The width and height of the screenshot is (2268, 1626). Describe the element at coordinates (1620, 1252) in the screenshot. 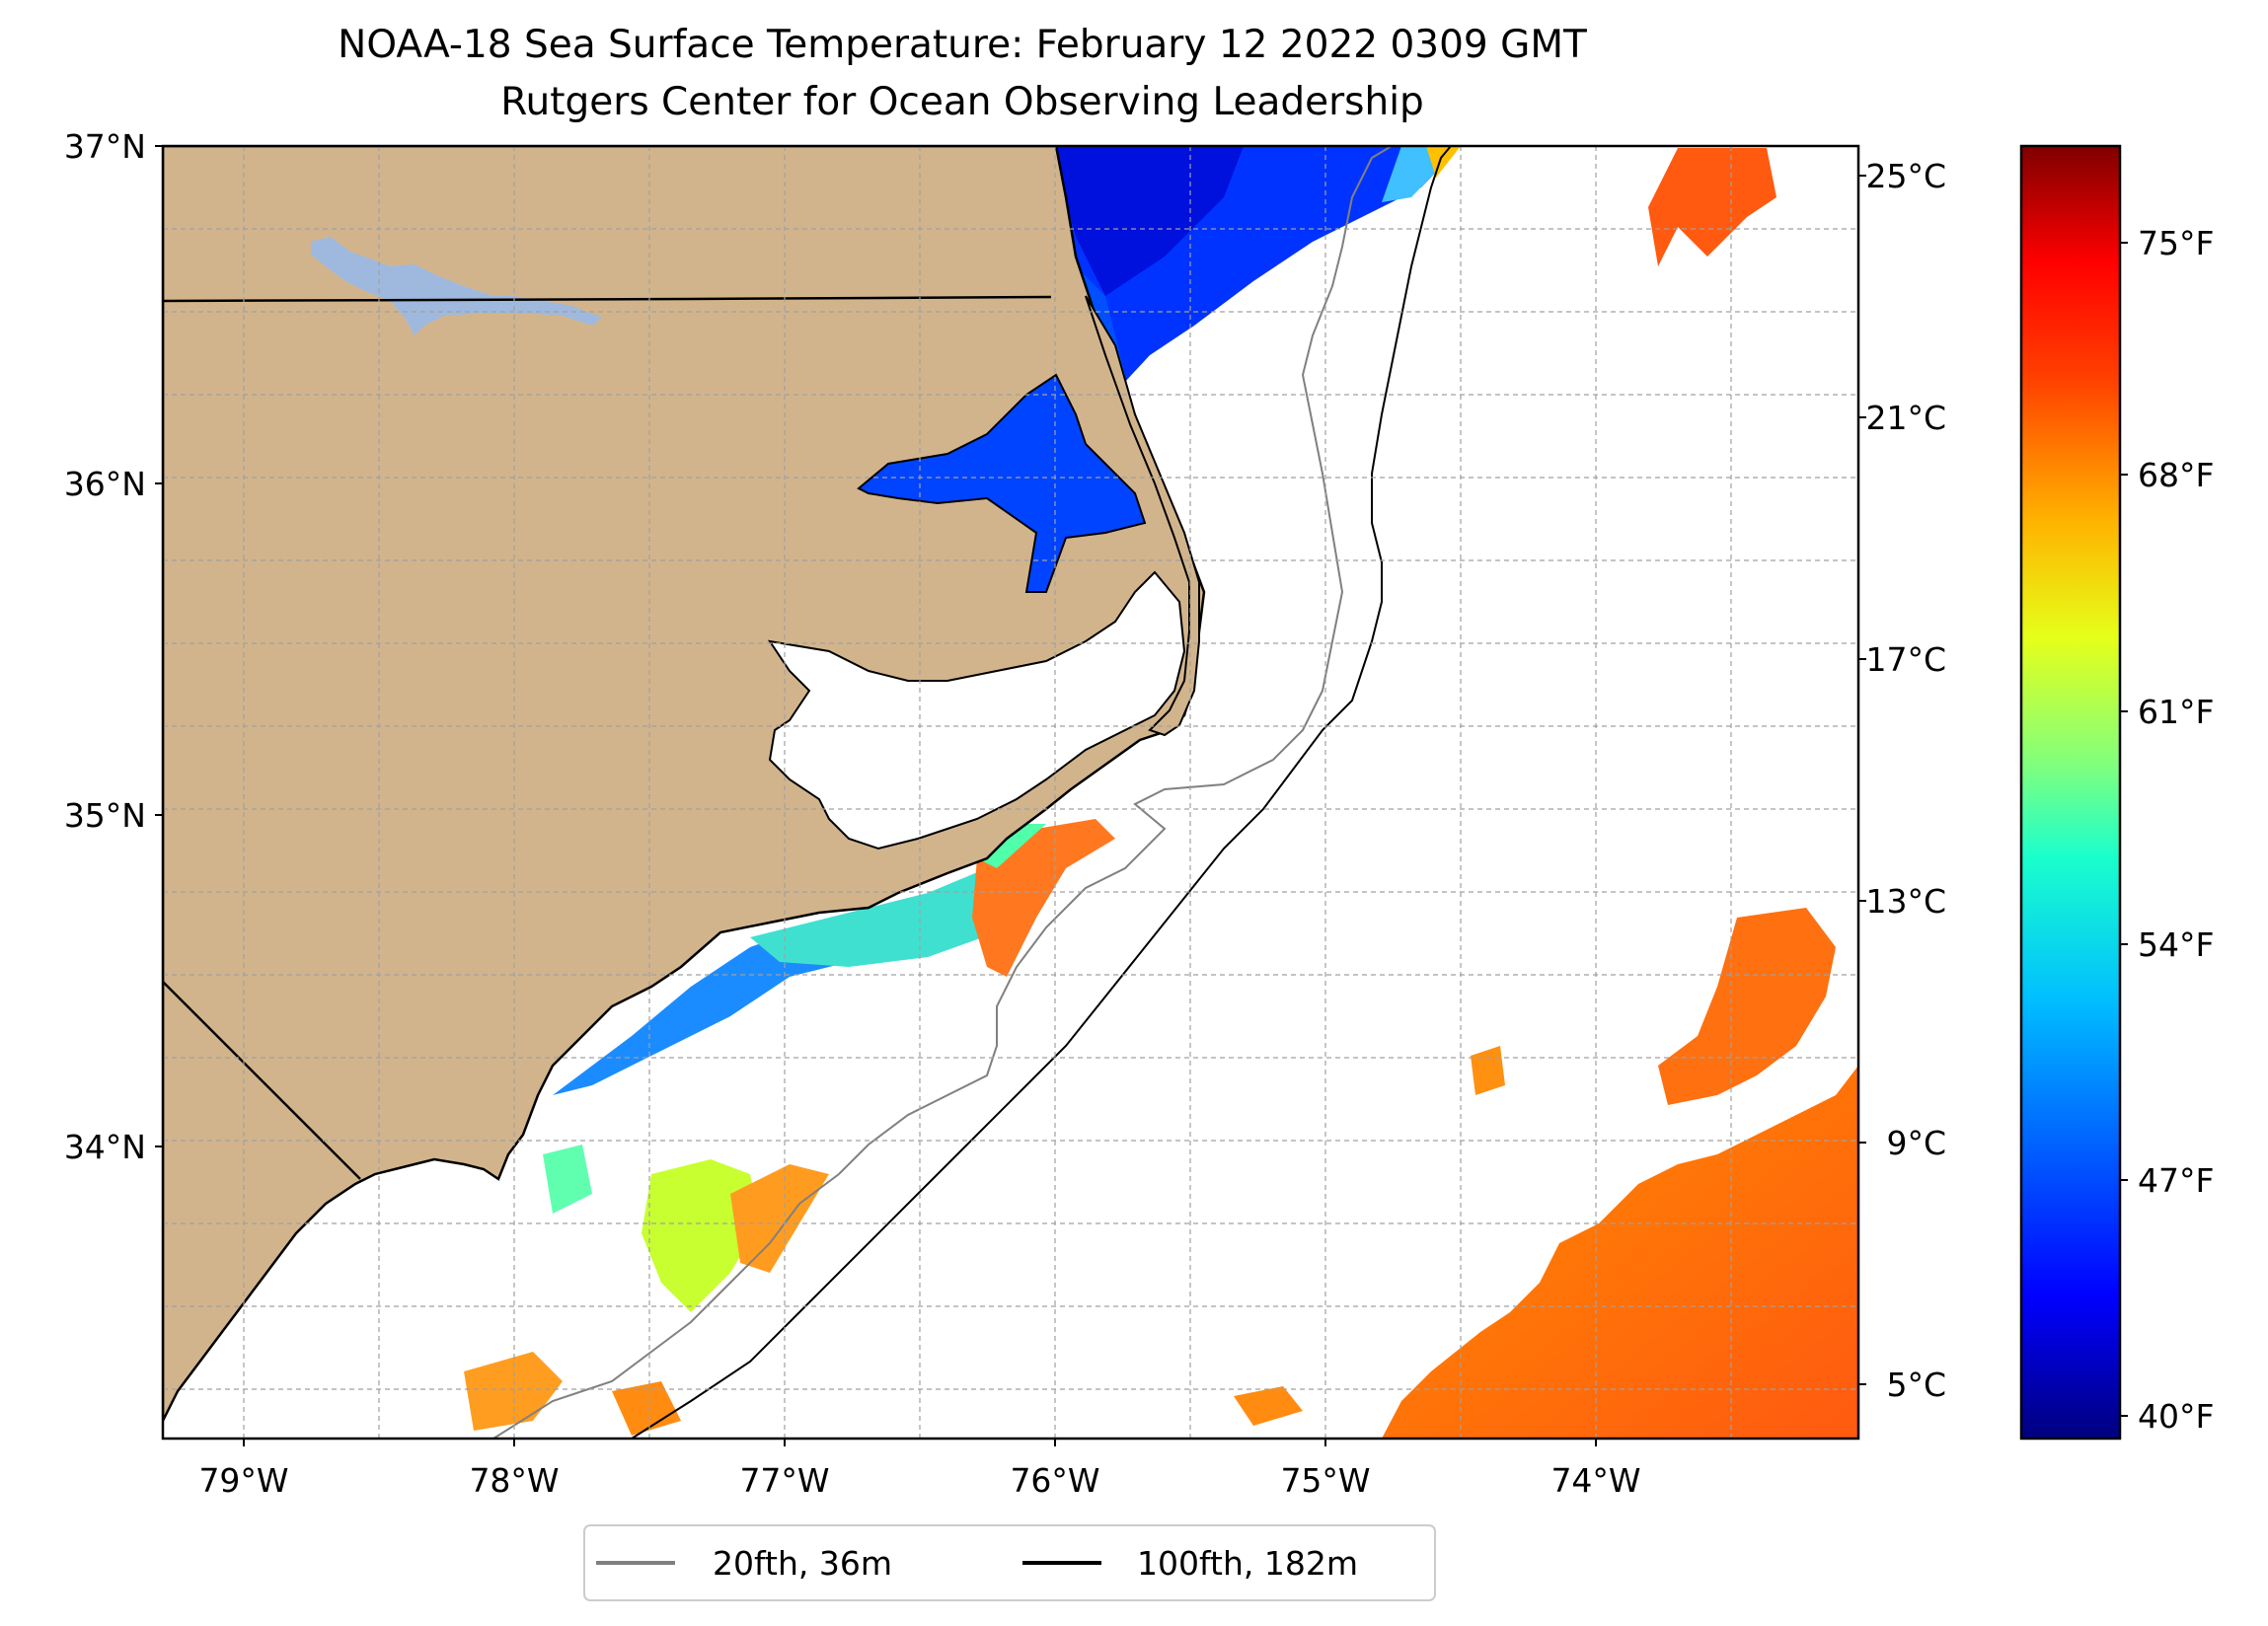

I see `sst-gulf-stream` at that location.